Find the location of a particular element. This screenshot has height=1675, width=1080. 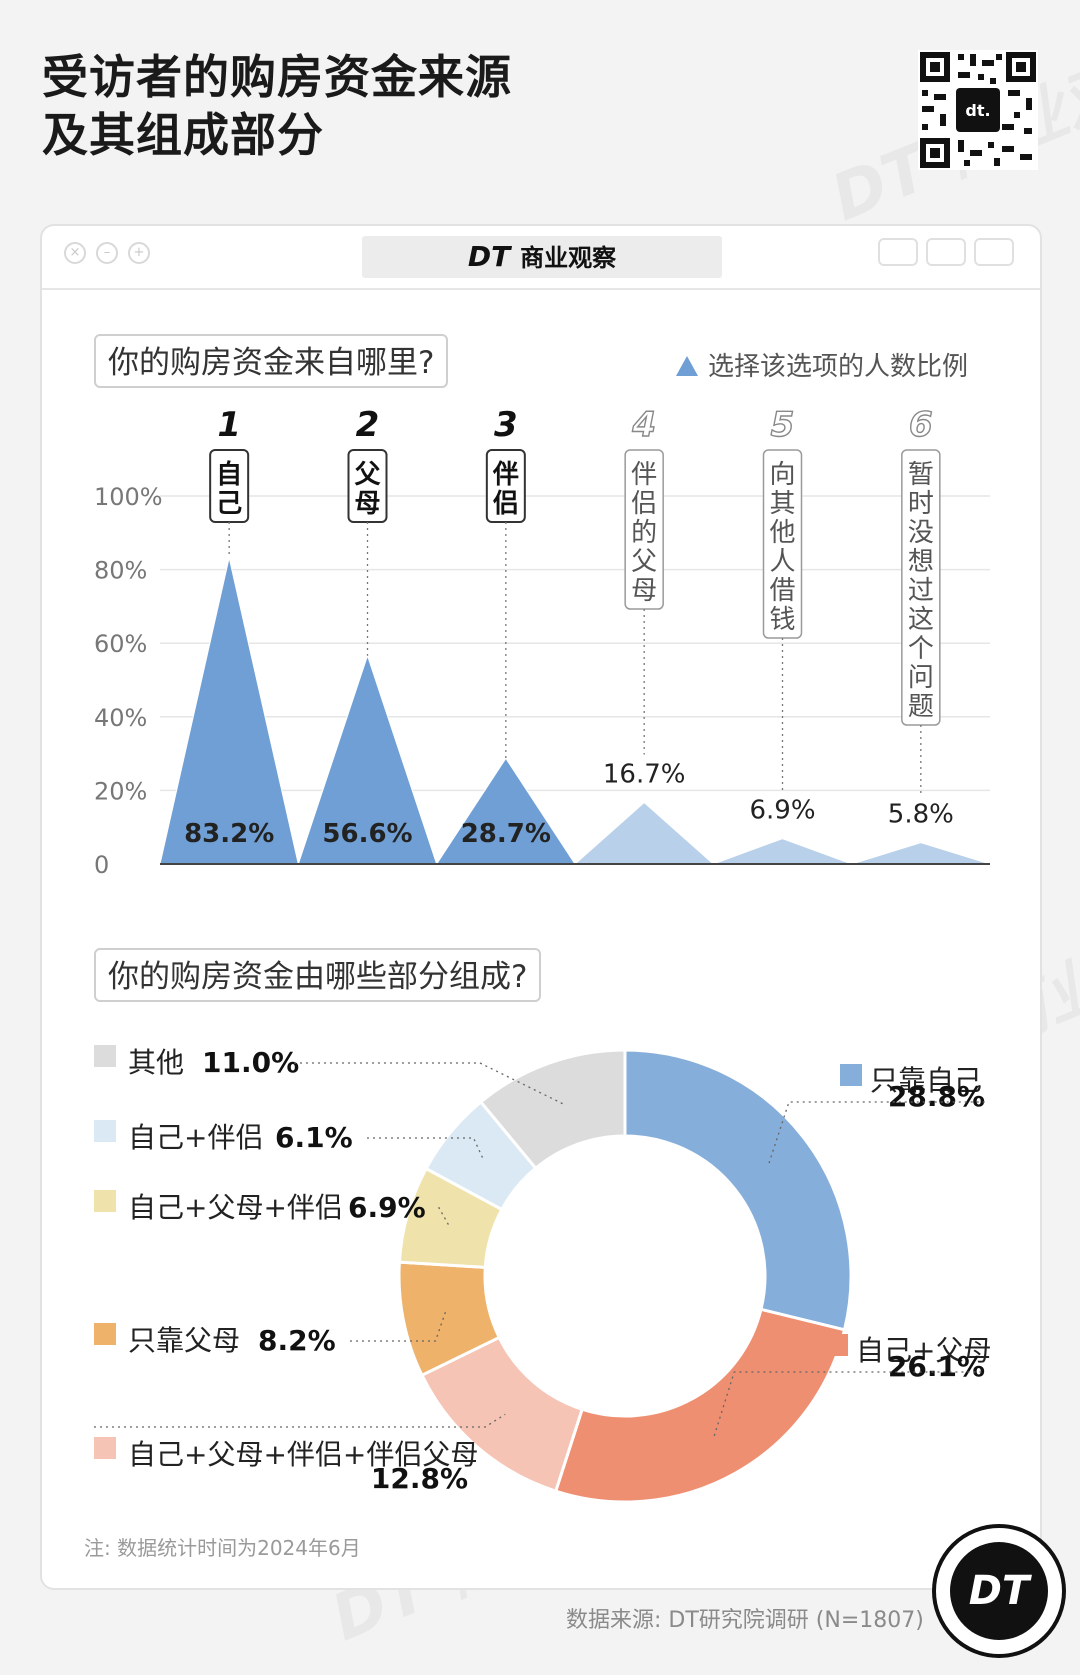

slice-label: 自己+伴侣 is located at coordinates (195, 1137).